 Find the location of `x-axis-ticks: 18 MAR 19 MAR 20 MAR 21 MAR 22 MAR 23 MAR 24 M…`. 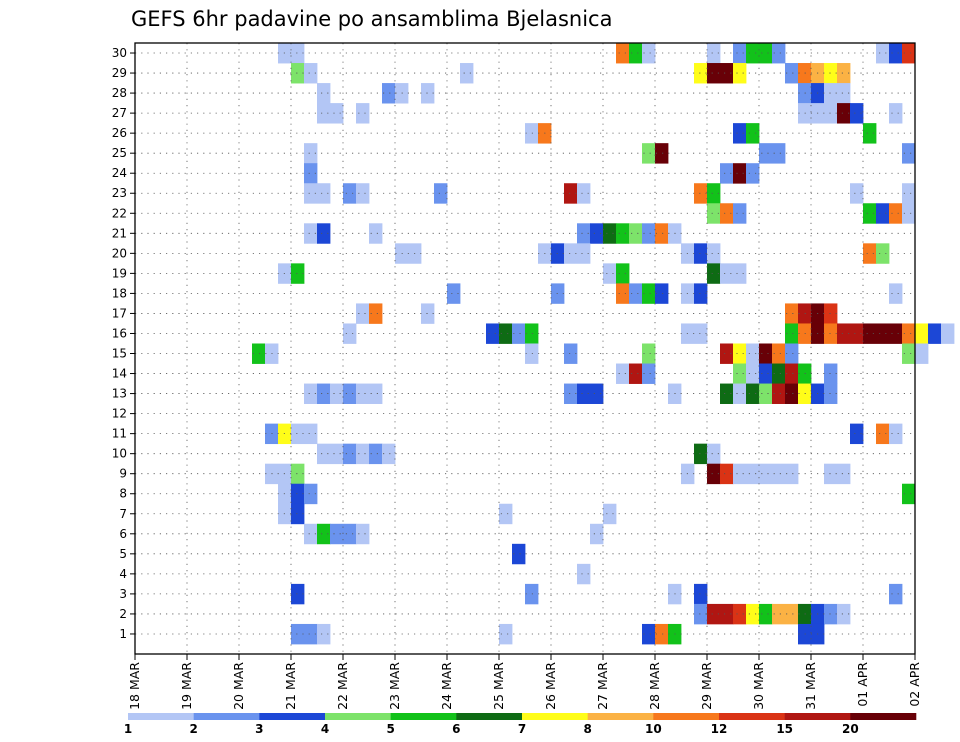

x-axis-ticks: 18 MAR 19 MAR 20 MAR 21 MAR 22 MAR 23 MAR 24 M… is located at coordinates (524, 682).